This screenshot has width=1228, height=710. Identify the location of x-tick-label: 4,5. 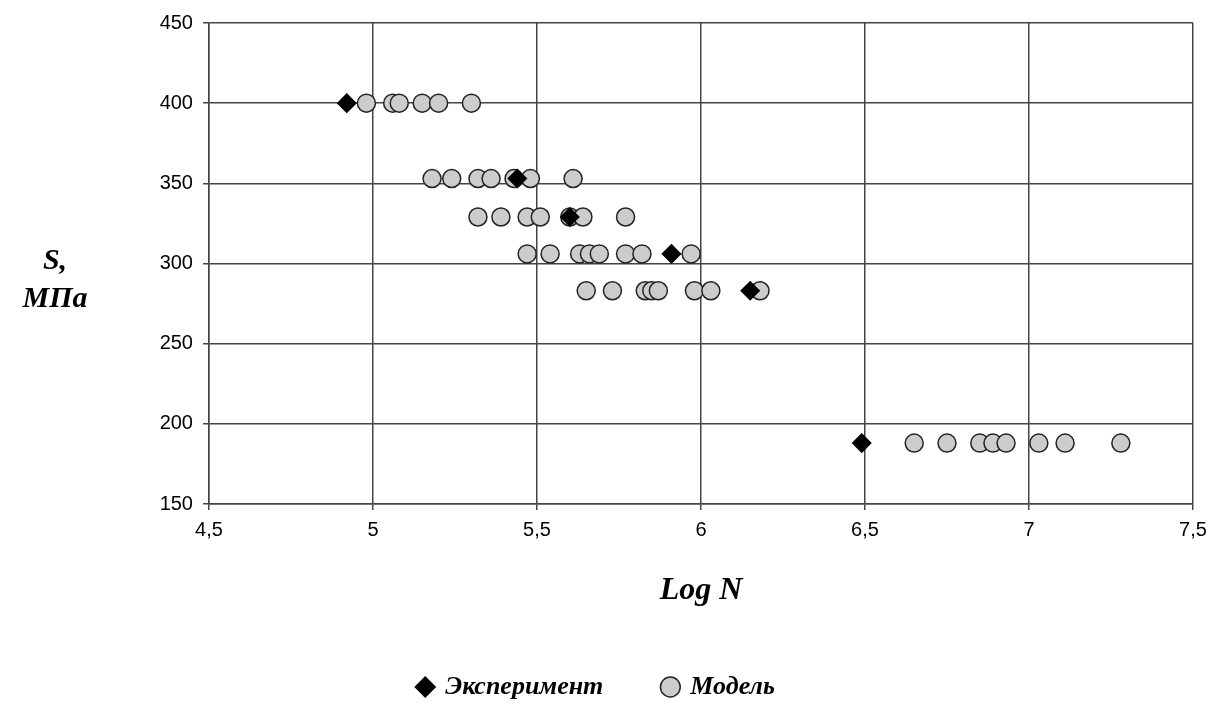
(209, 528).